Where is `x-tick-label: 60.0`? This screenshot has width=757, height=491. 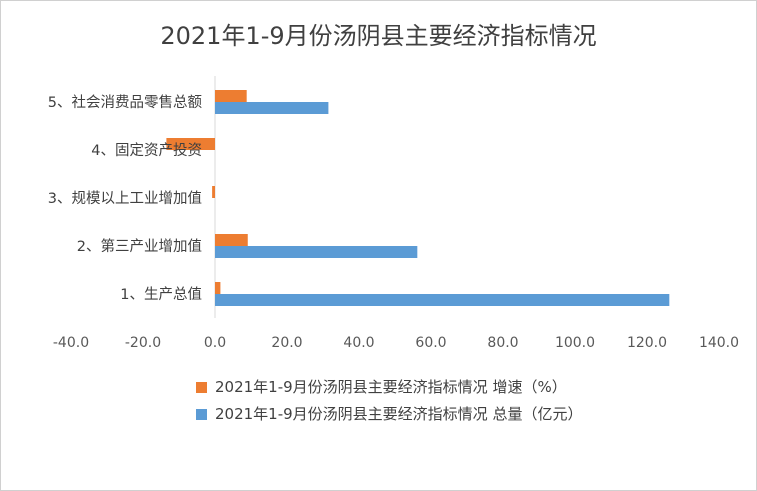
x-tick-label: 60.0 is located at coordinates (430, 343).